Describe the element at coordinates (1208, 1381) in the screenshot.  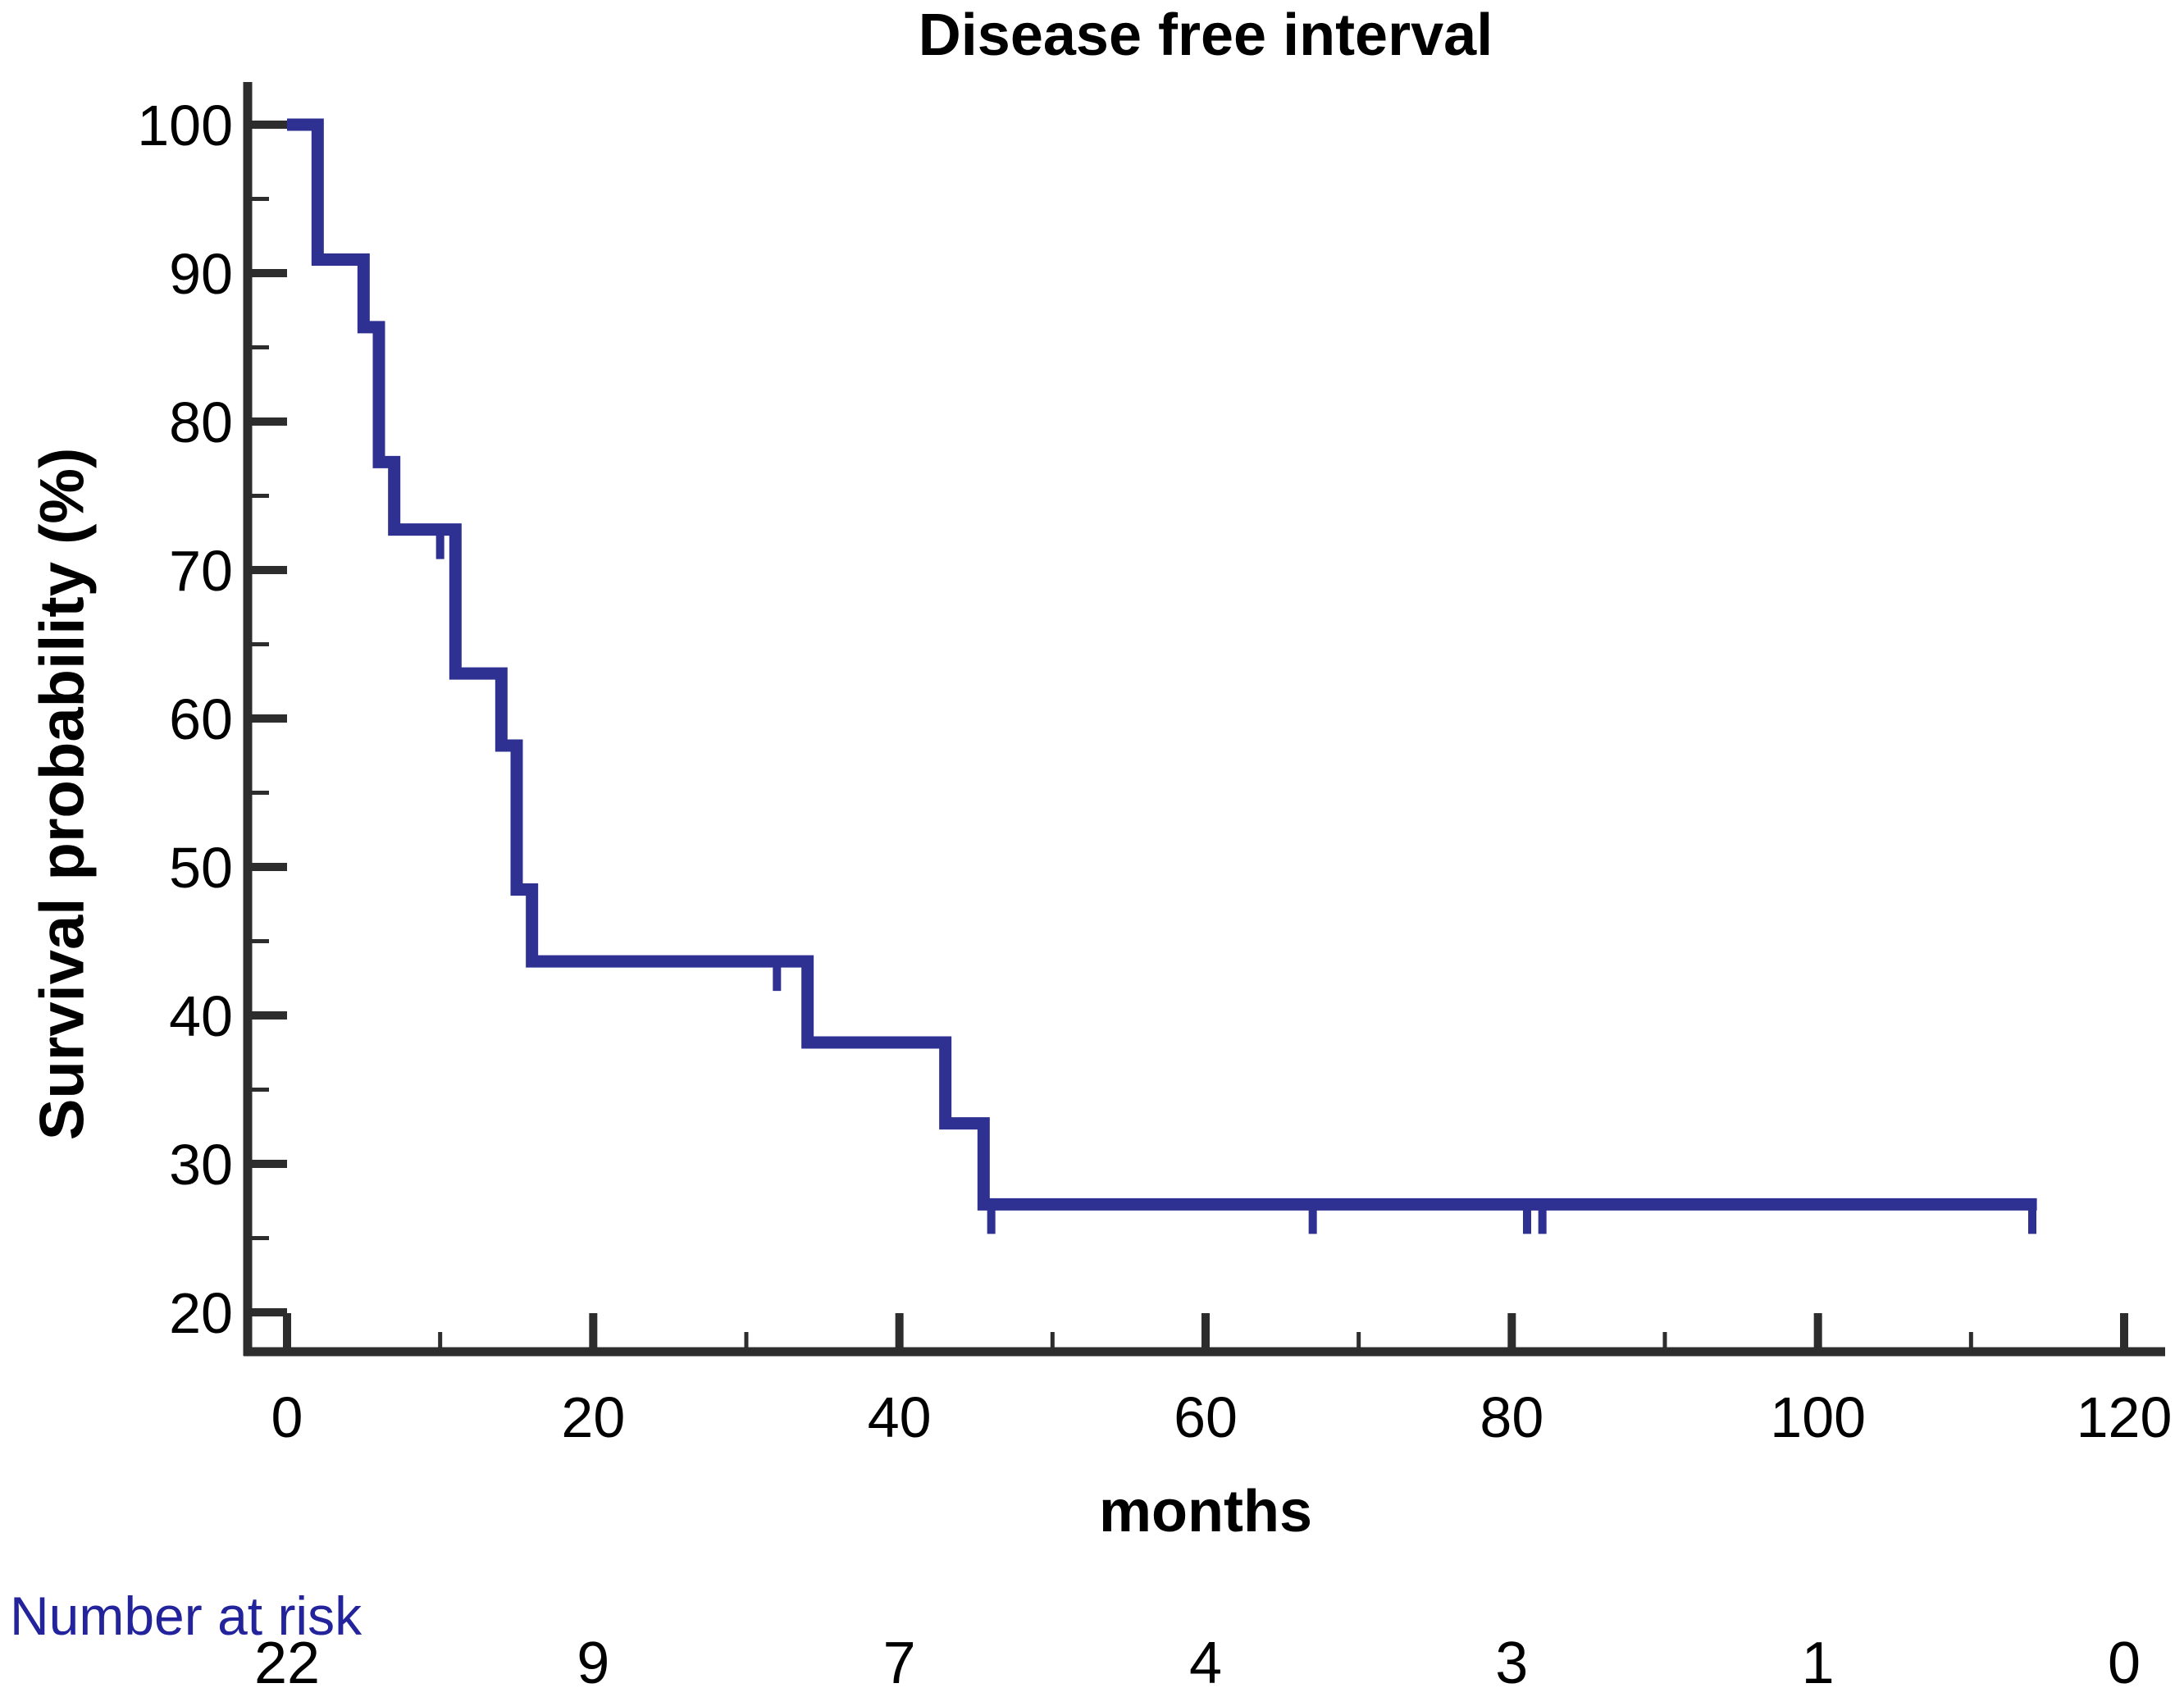
I see `x-axis: 0 20 40 60 80 100 120` at that location.